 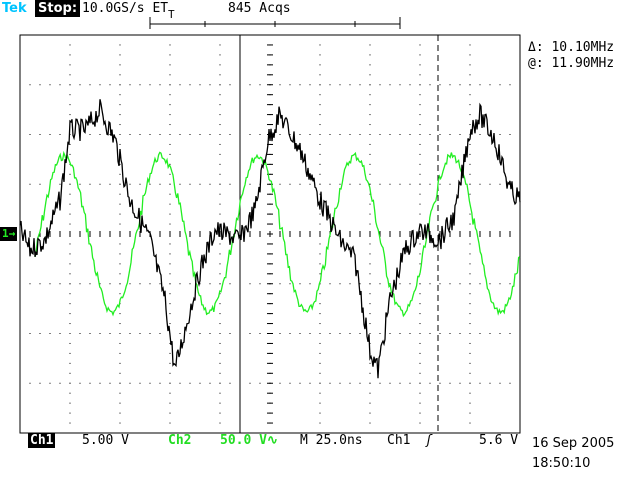 I want to click on cursor-delta-readout: Δ: 10.10MHz, so click(x=571, y=47).